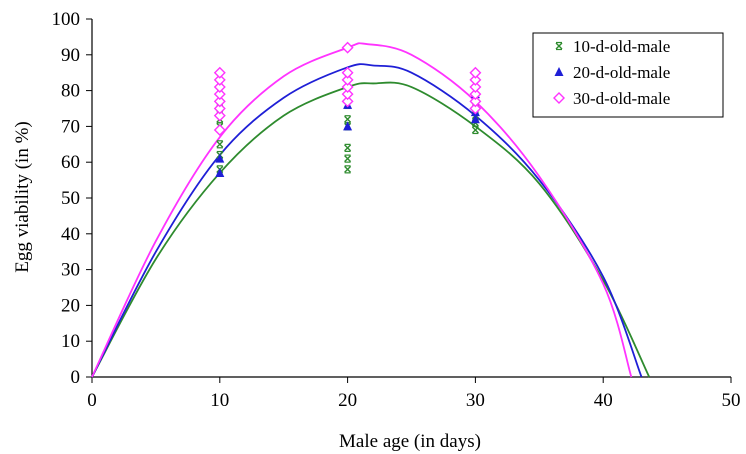  I want to click on y-tick-label: 40, so click(70, 234).